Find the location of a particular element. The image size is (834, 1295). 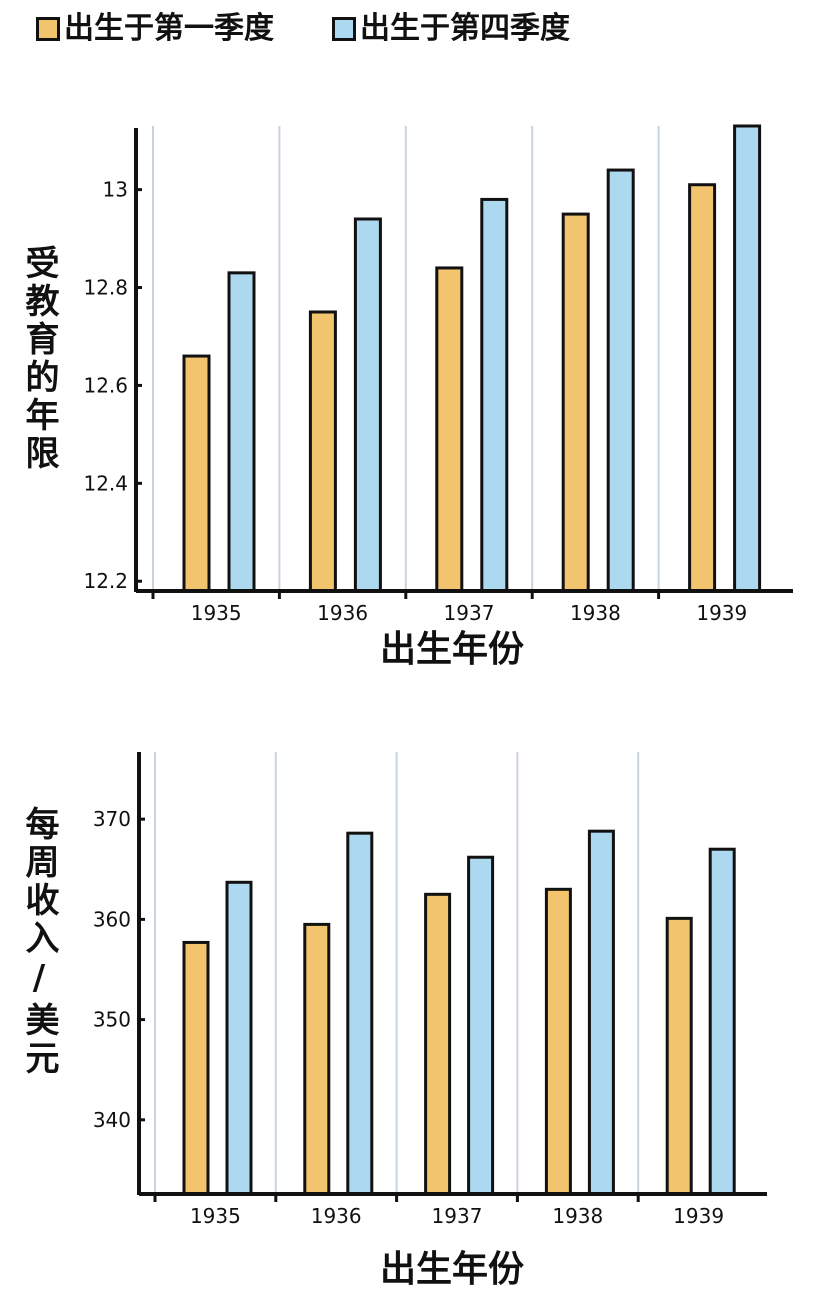

education-x-tick-label: 1935 is located at coordinates (216, 613).